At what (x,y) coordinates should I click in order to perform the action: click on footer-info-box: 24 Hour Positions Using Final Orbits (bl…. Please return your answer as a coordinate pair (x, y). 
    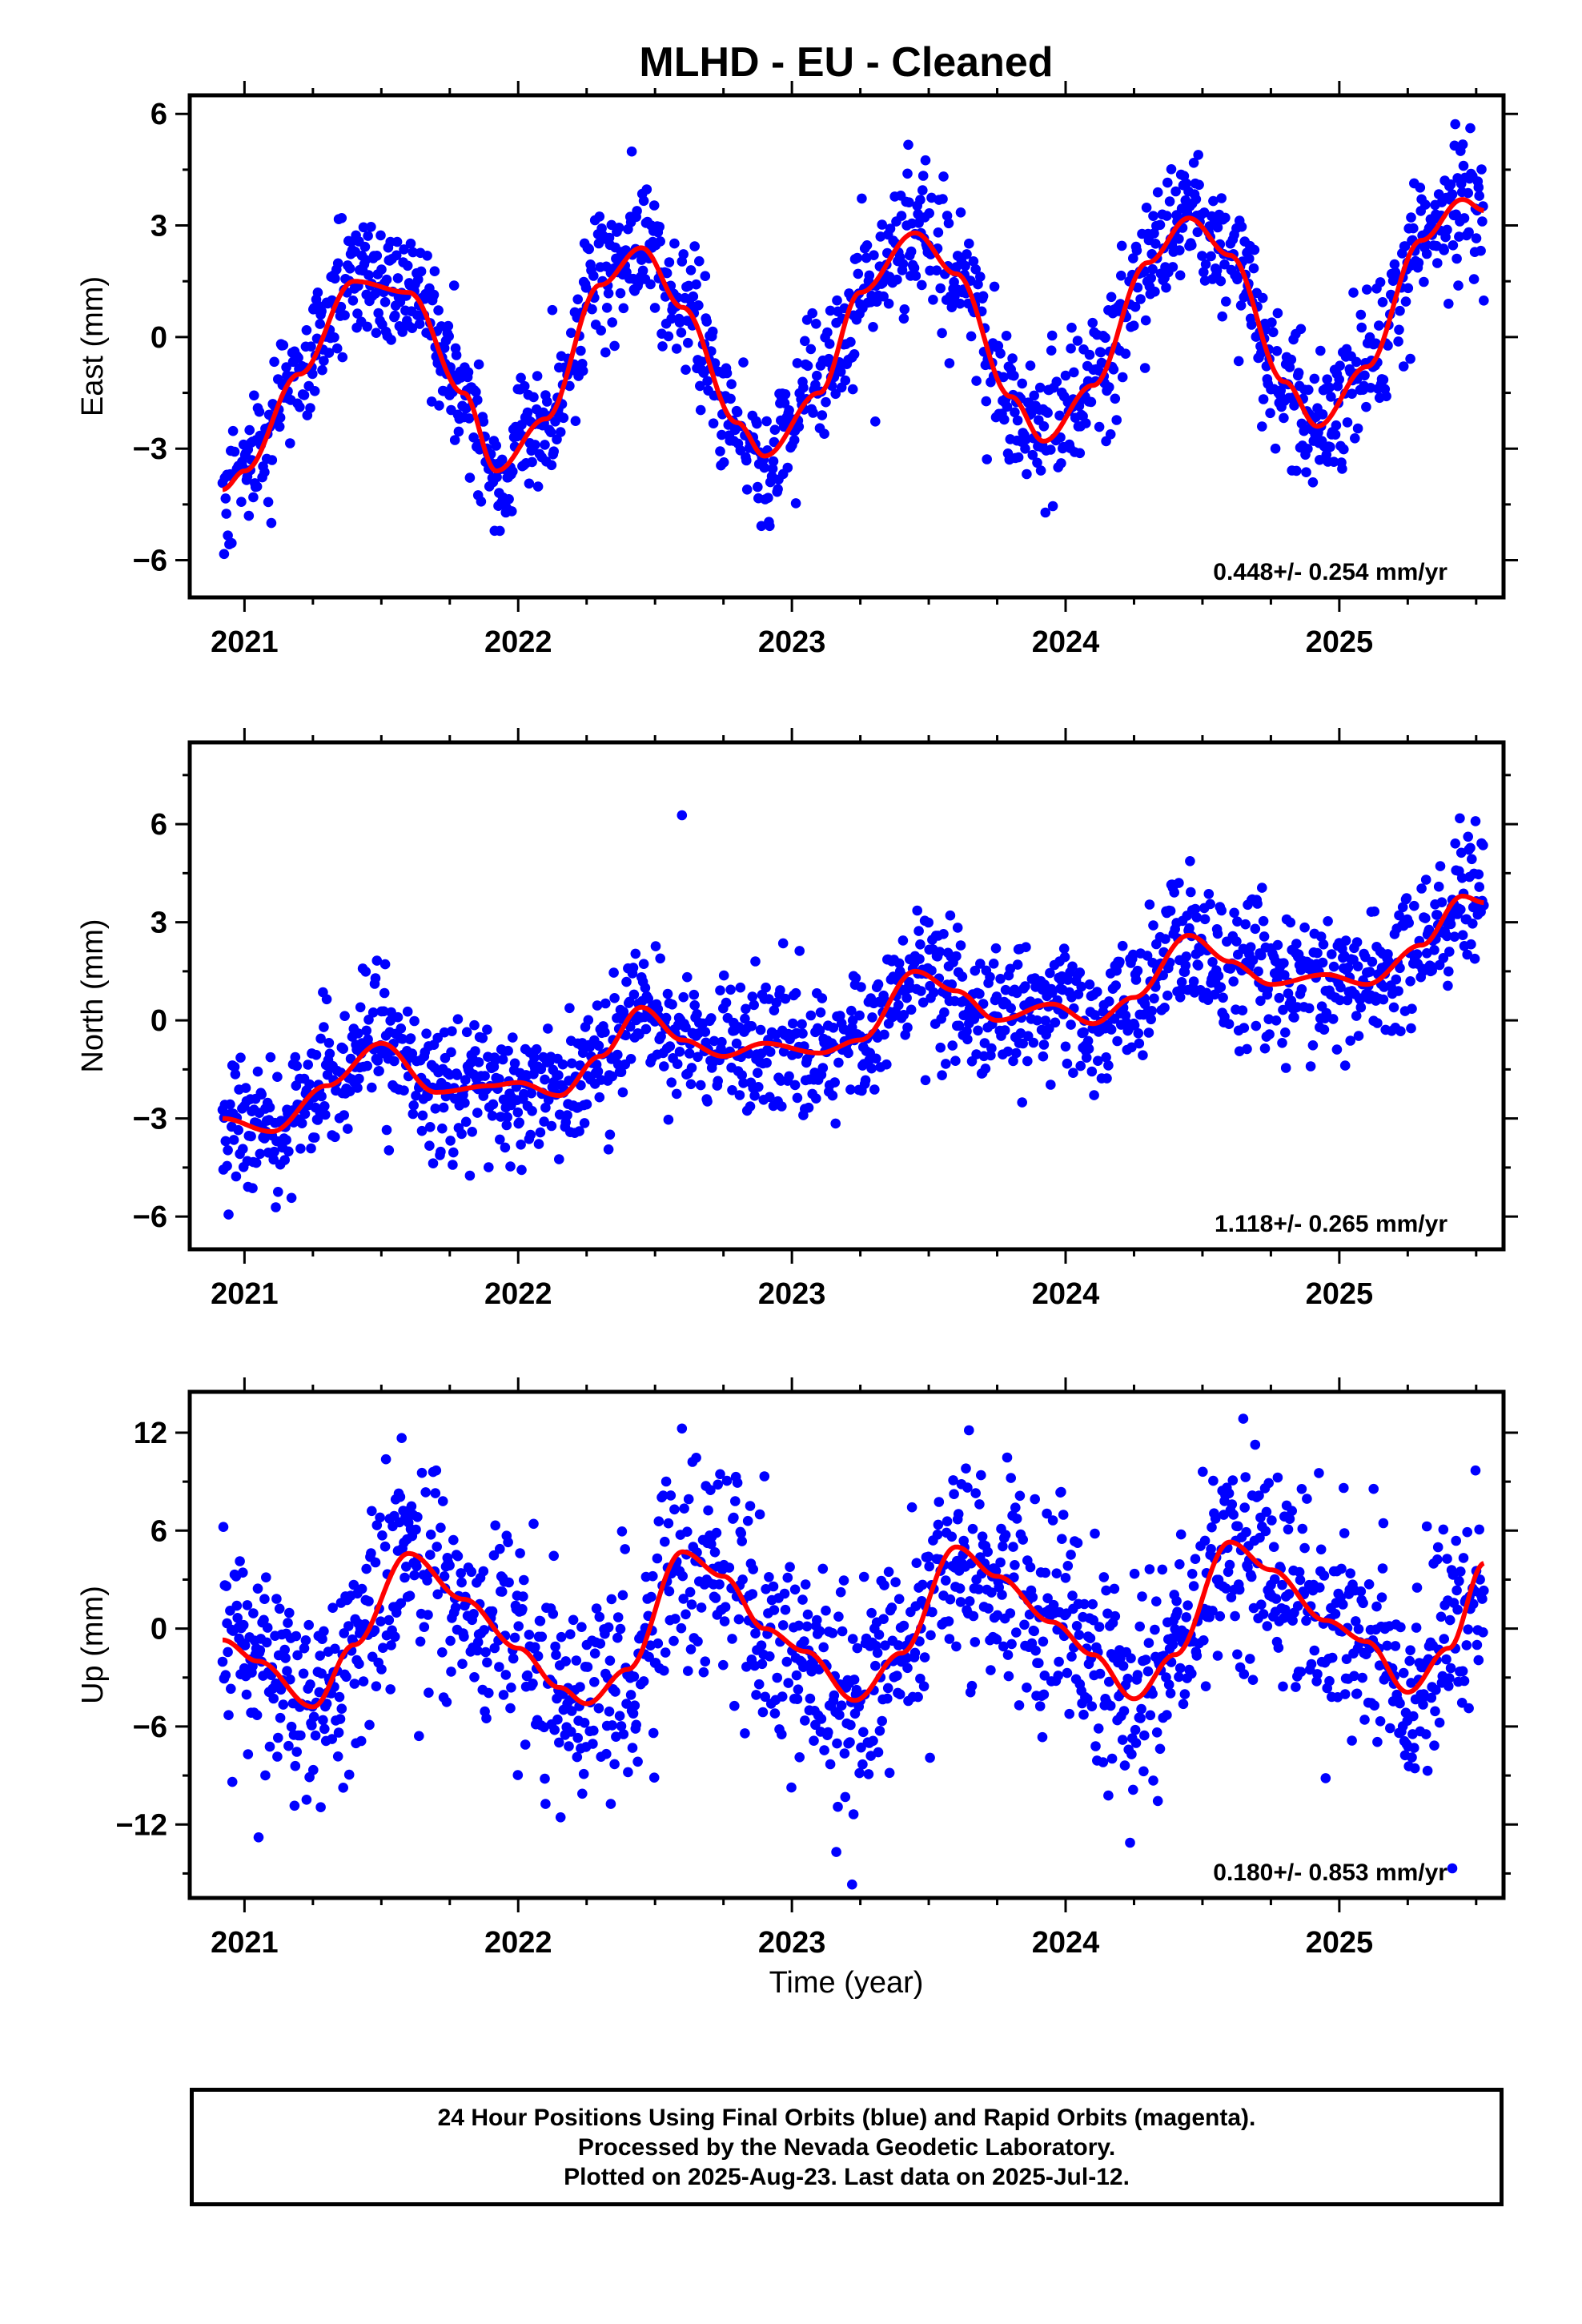
    Looking at the image, I should click on (847, 2147).